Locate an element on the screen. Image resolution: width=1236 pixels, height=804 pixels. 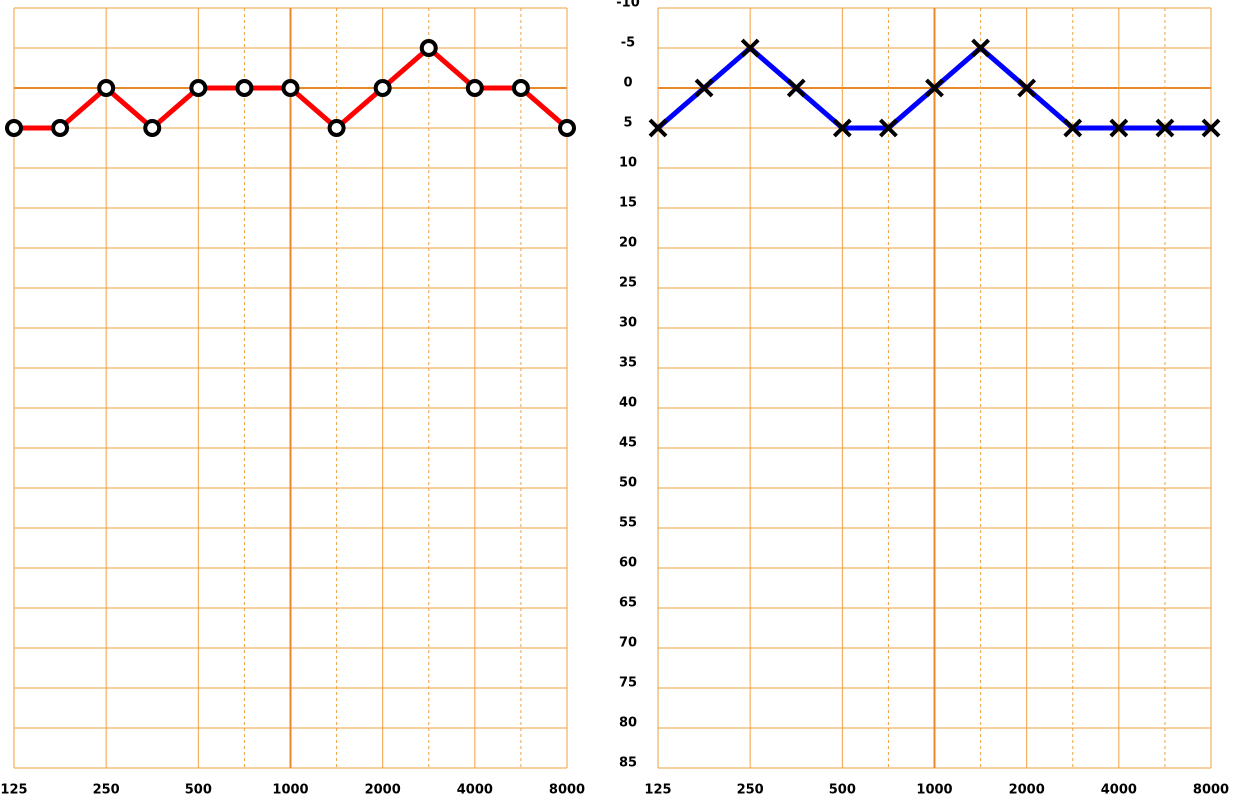
y-tick-label: 60 is located at coordinates (628, 563).